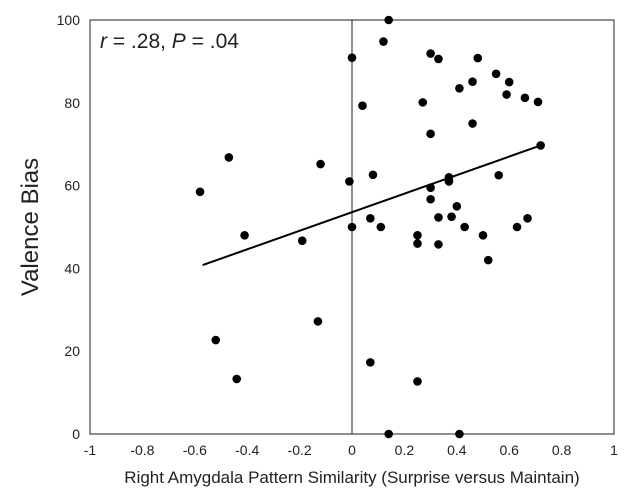 This screenshot has width=640, height=497. What do you see at coordinates (195, 450) in the screenshot?
I see `x-tick-label: -0.6` at bounding box center [195, 450].